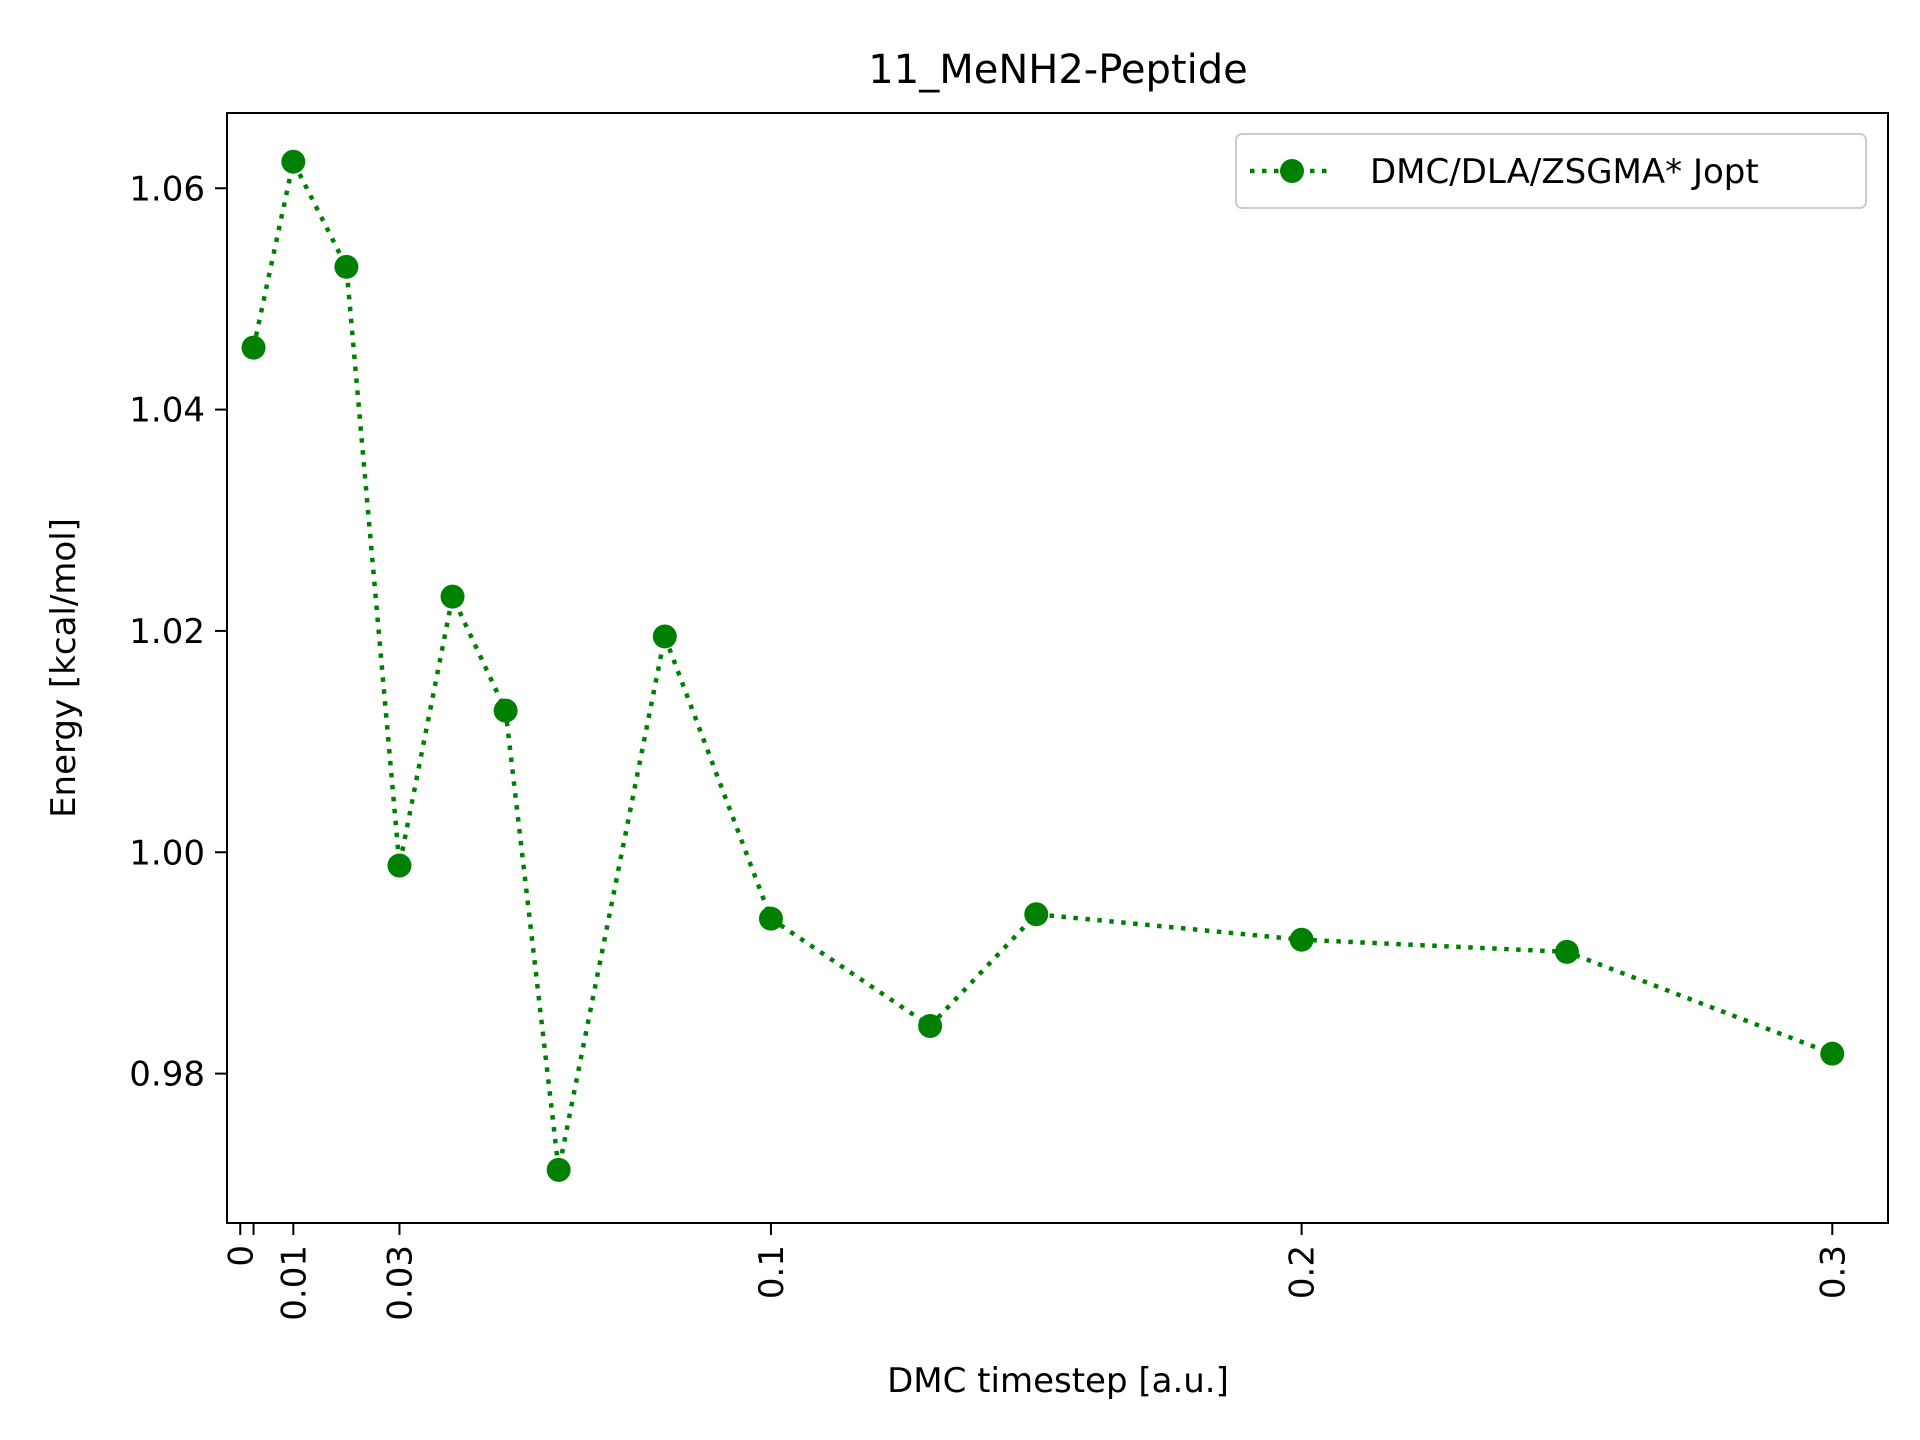  Describe the element at coordinates (1292, 171) in the screenshot. I see `legend-marker-swatch` at that location.